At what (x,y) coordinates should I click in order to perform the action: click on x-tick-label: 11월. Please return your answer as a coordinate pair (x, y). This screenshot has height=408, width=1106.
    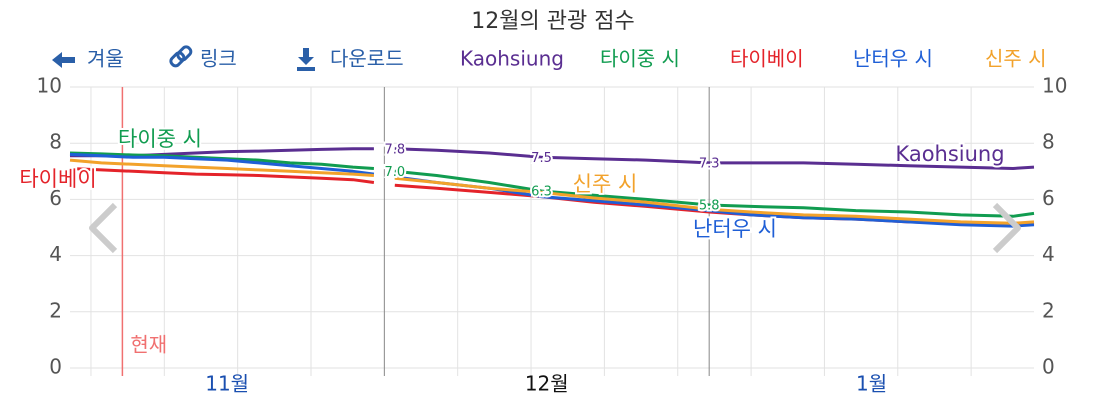
    Looking at the image, I should click on (227, 384).